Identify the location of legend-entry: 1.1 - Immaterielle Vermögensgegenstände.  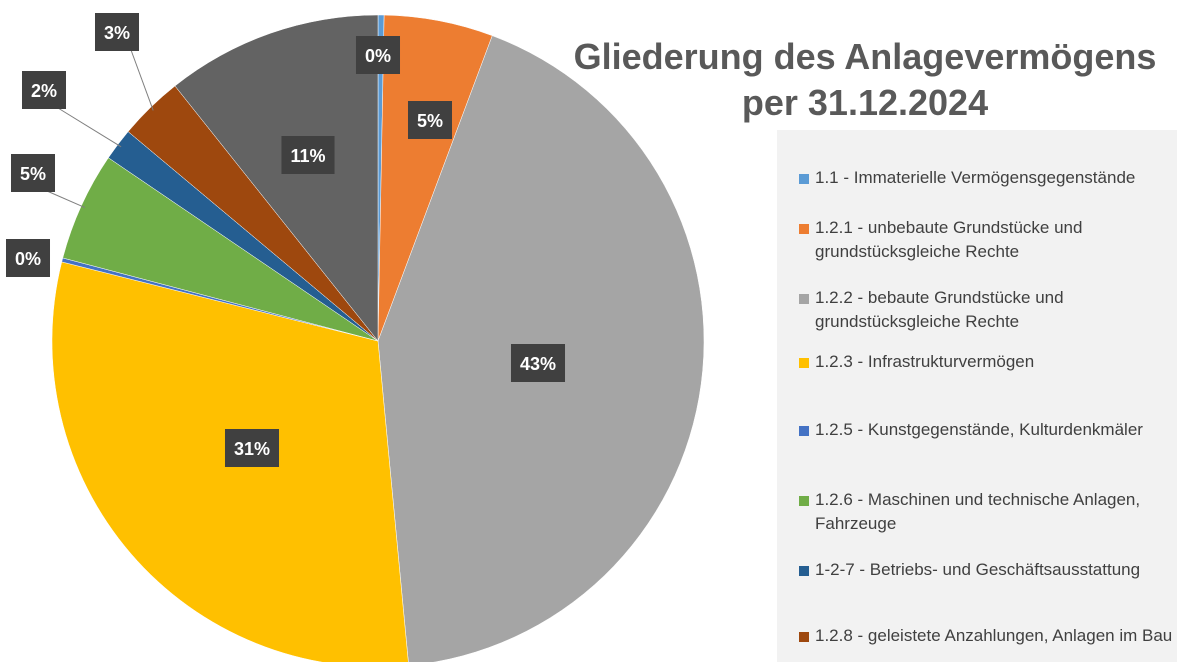
(991, 178).